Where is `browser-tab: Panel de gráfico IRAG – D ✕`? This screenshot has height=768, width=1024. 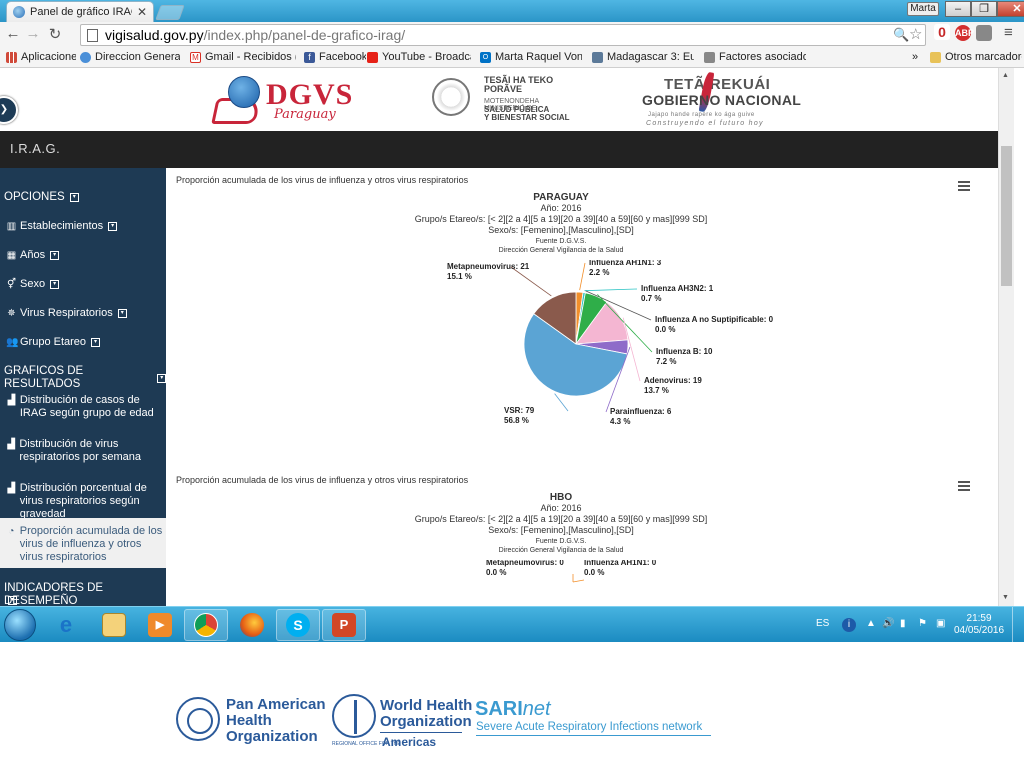
browser-tab: Panel de gráfico IRAG – D ✕ is located at coordinates (80, 11).